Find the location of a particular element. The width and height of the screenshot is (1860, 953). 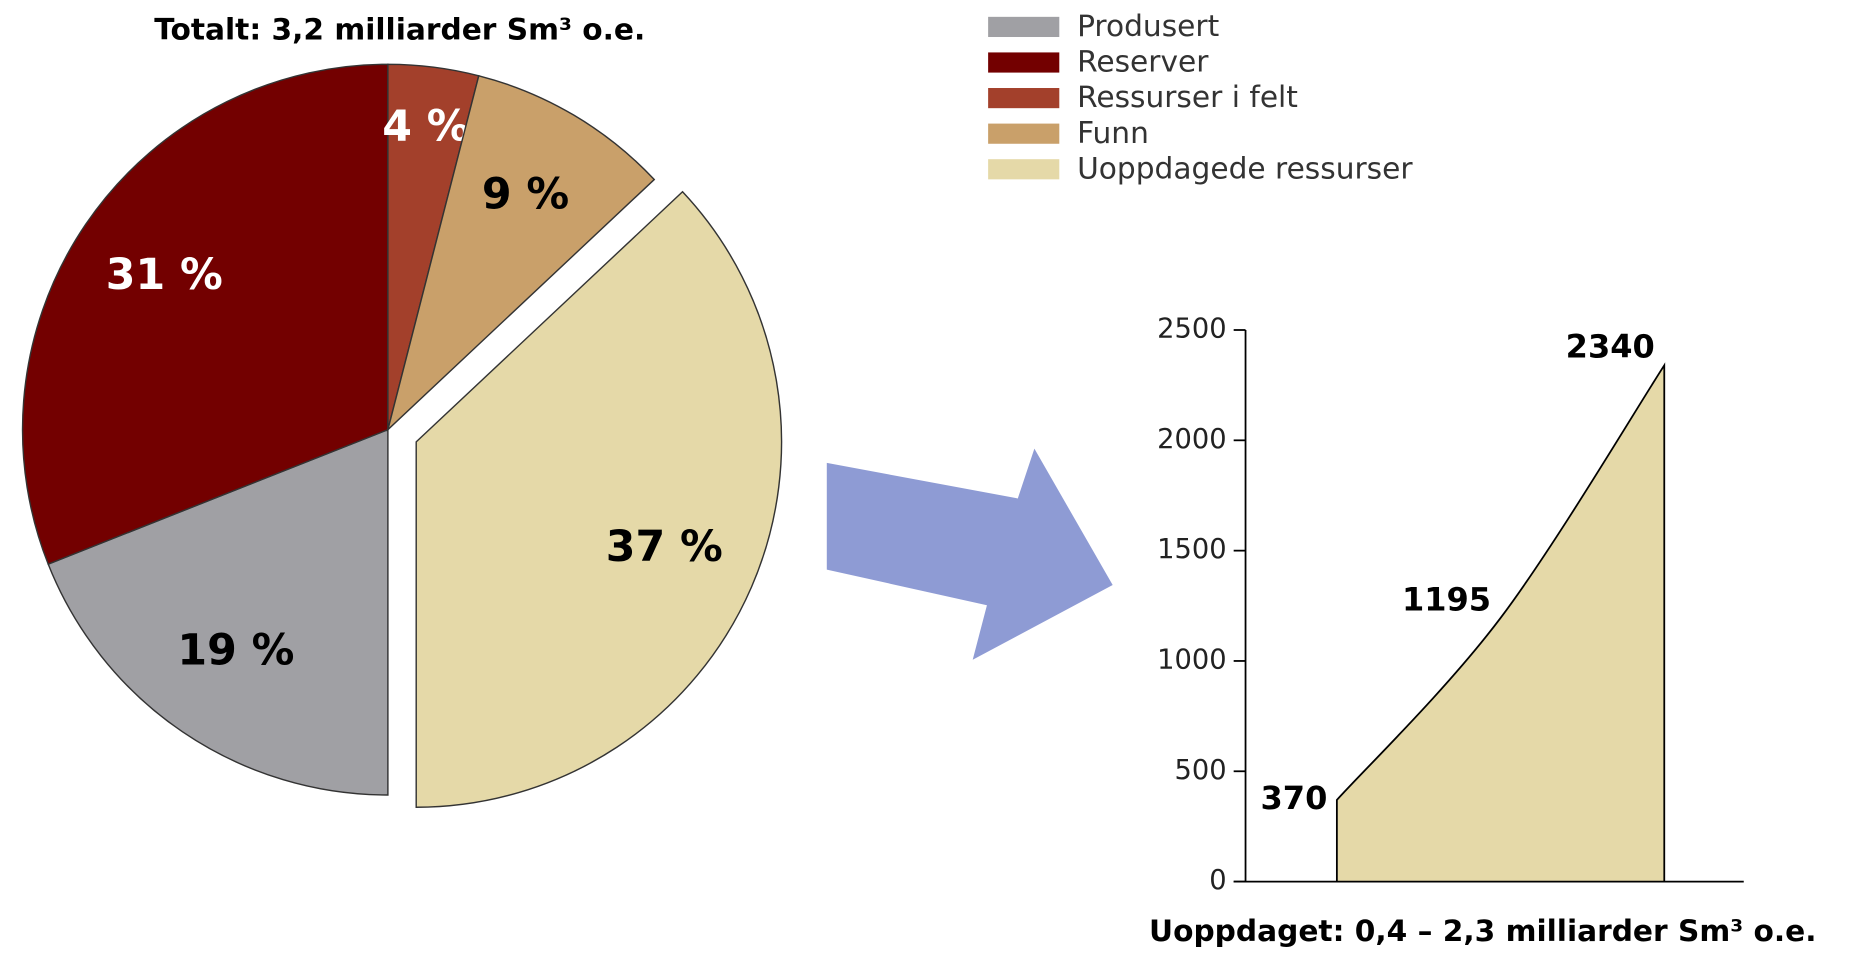

data-label: 1195 is located at coordinates (1446, 599).